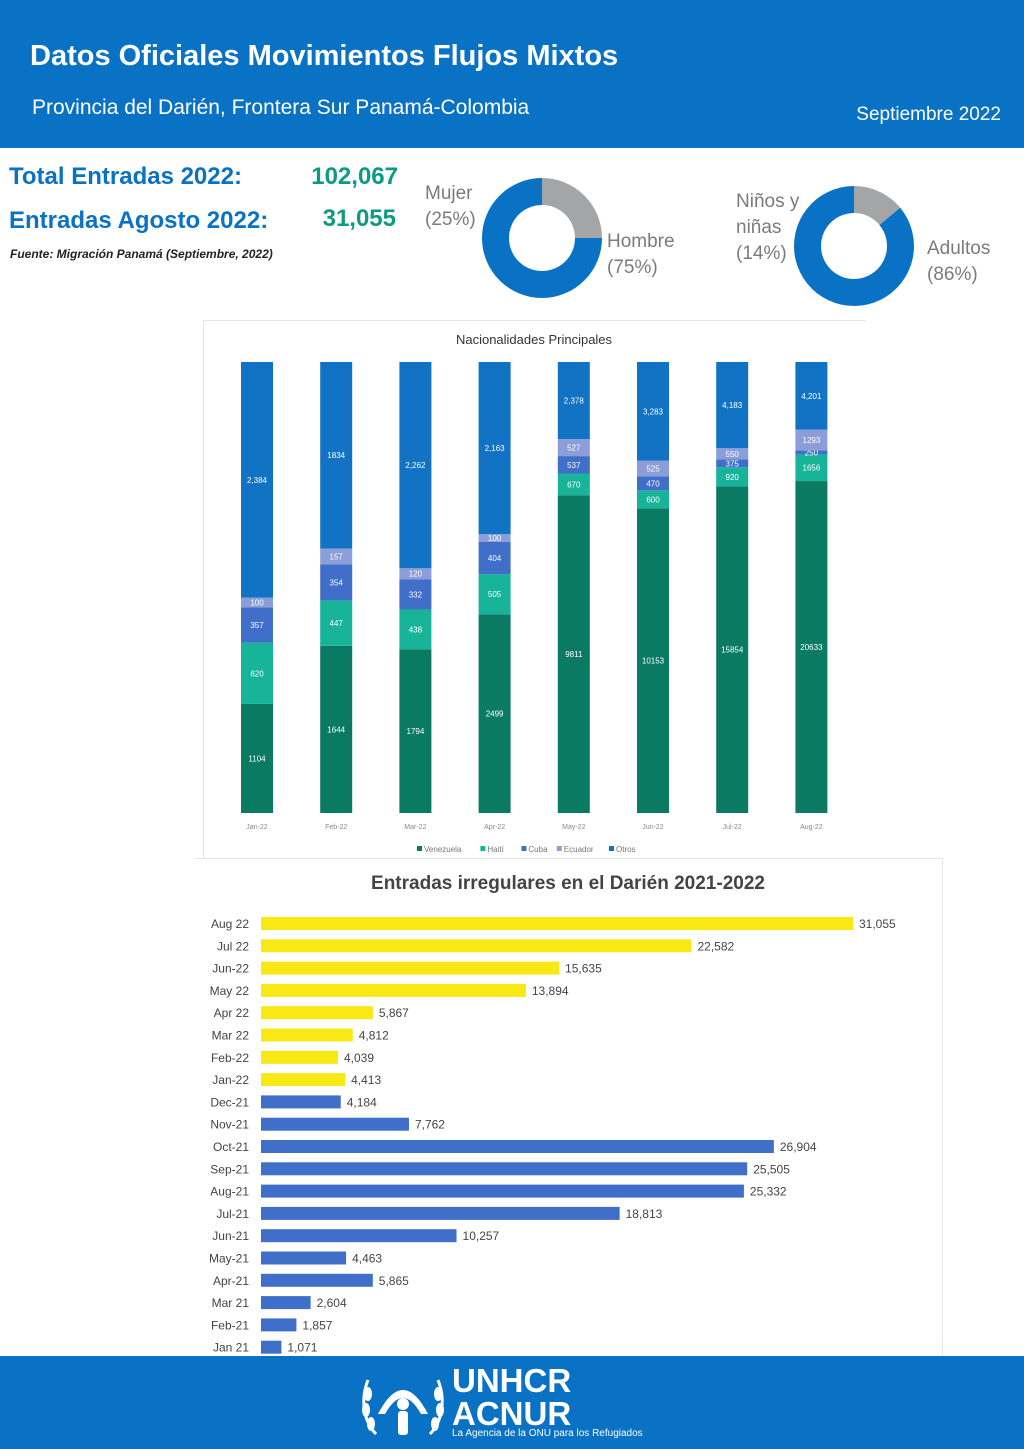 This screenshot has height=1449, width=1024. I want to click on brand-tagline: La Agencia de la ONU para los Refugiados, so click(547, 1433).